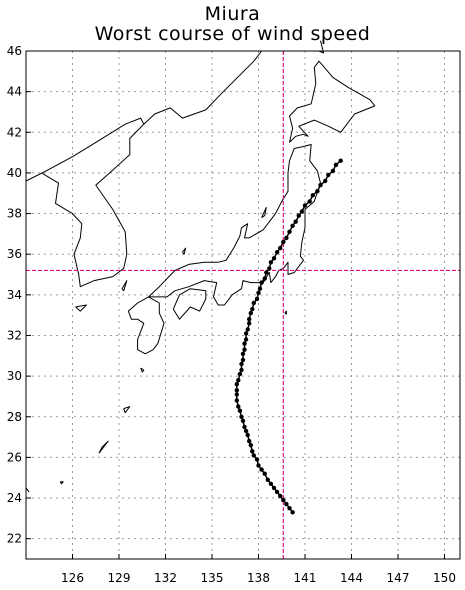 The image size is (465, 590). I want to click on x-tick-label: 150, so click(444, 578).